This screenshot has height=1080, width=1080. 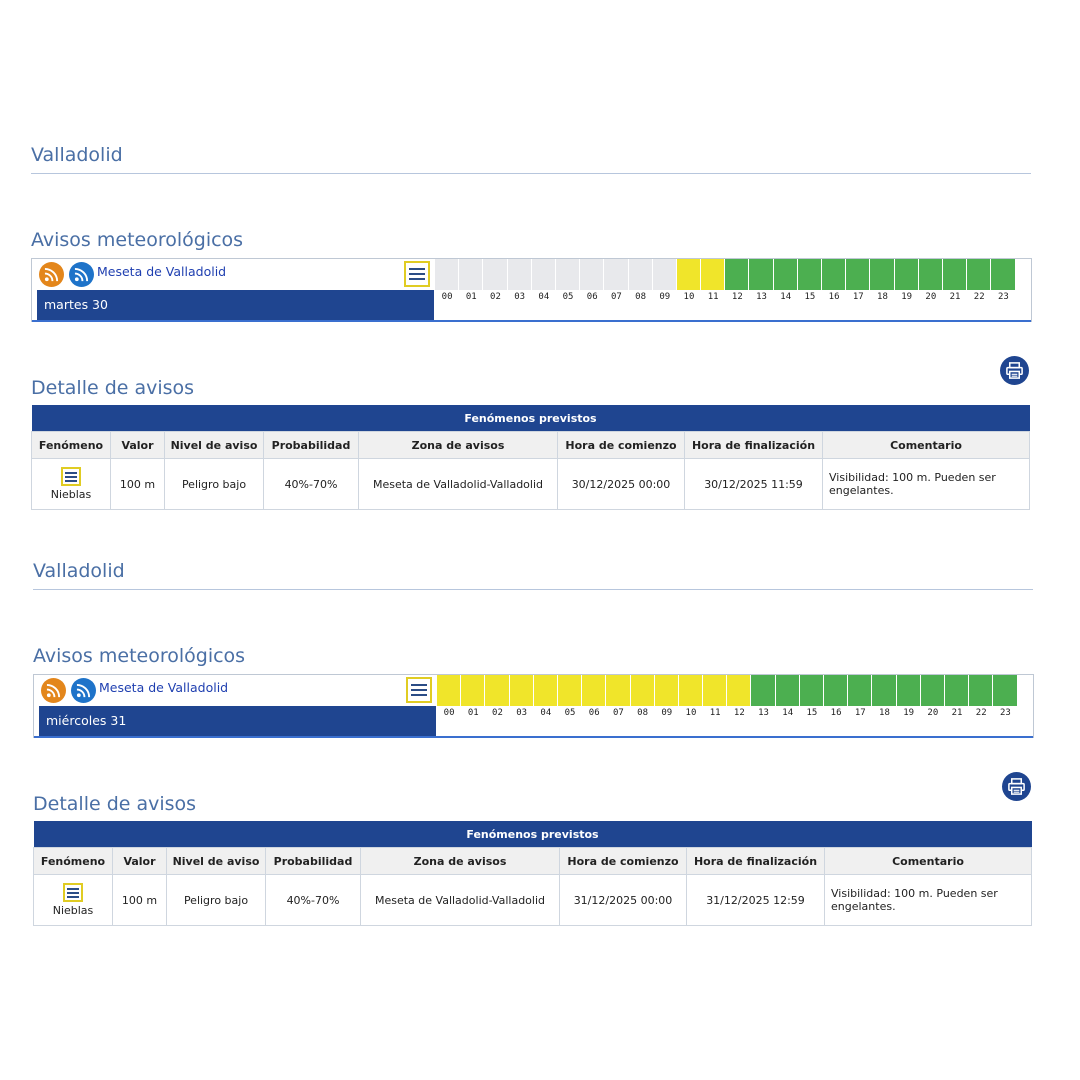 I want to click on hour-label: 04, so click(x=546, y=713).